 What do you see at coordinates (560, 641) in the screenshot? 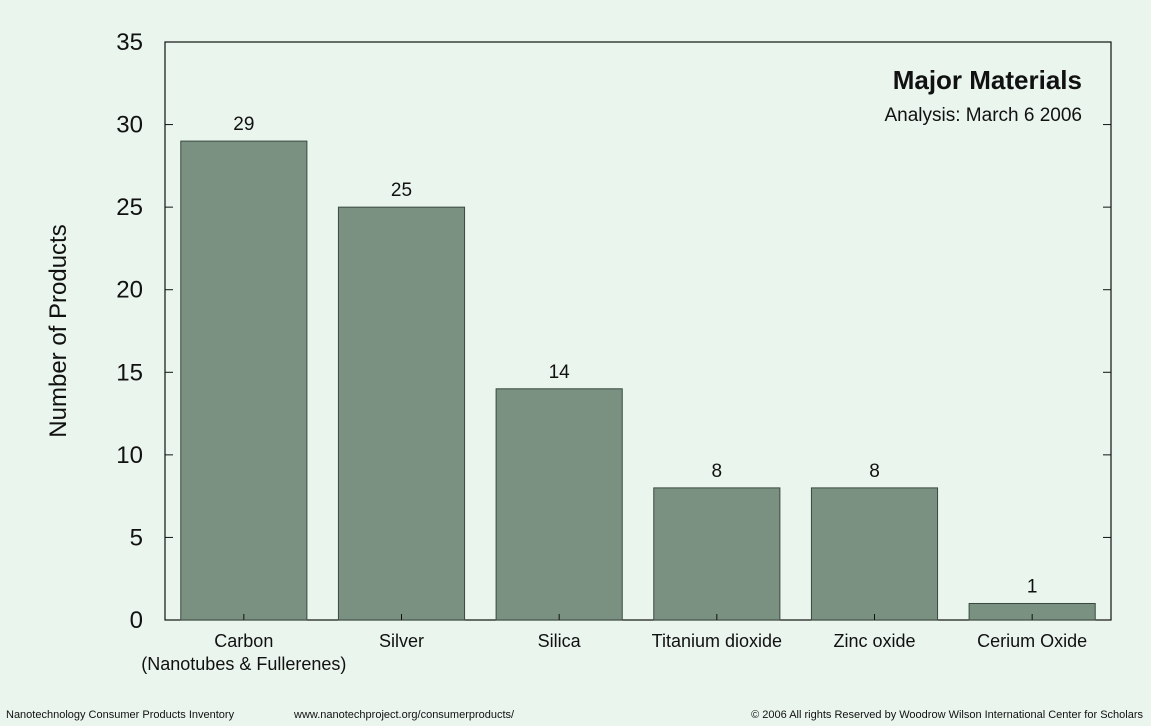
I see `x-tick-label: Silica` at bounding box center [560, 641].